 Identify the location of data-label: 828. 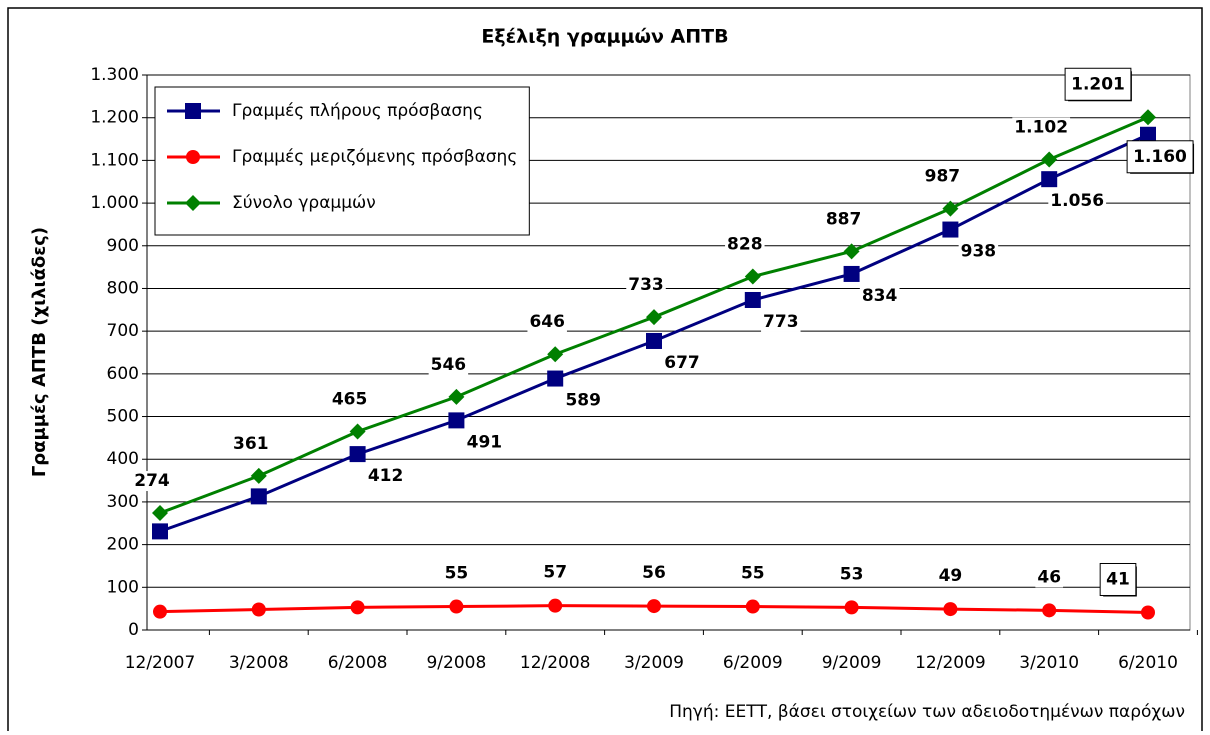
(745, 245).